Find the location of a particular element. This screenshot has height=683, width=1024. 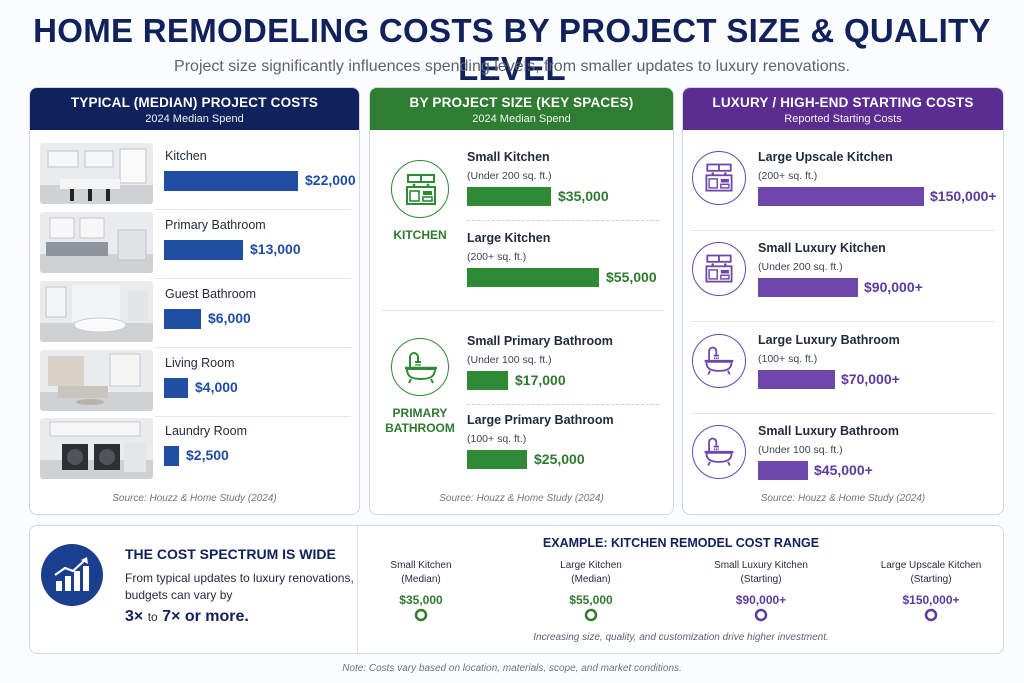

project-size-title: BY PROJECT SIZE (KEY SPACES) is located at coordinates (521, 102).